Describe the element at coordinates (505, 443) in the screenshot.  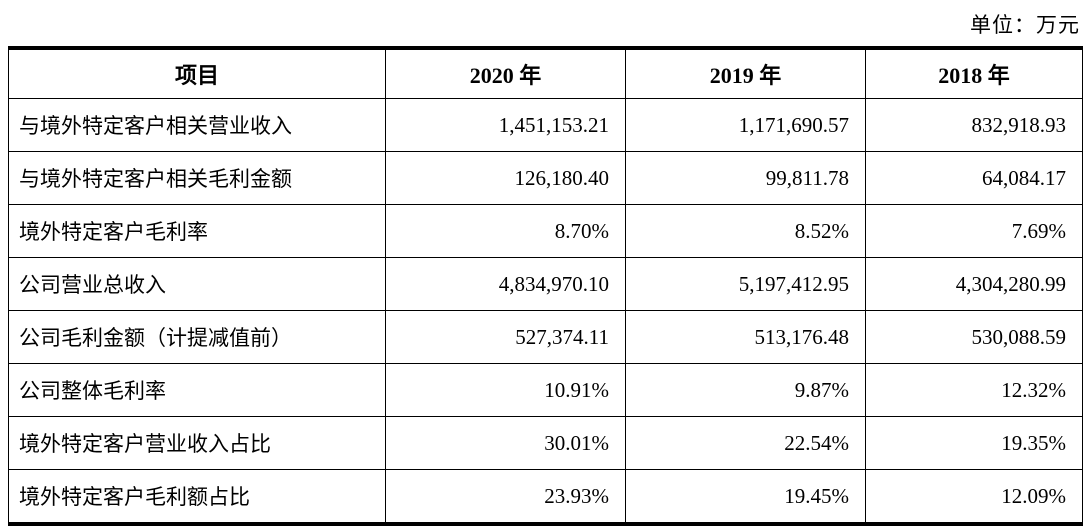
I see `value-2020: 30.01%` at that location.